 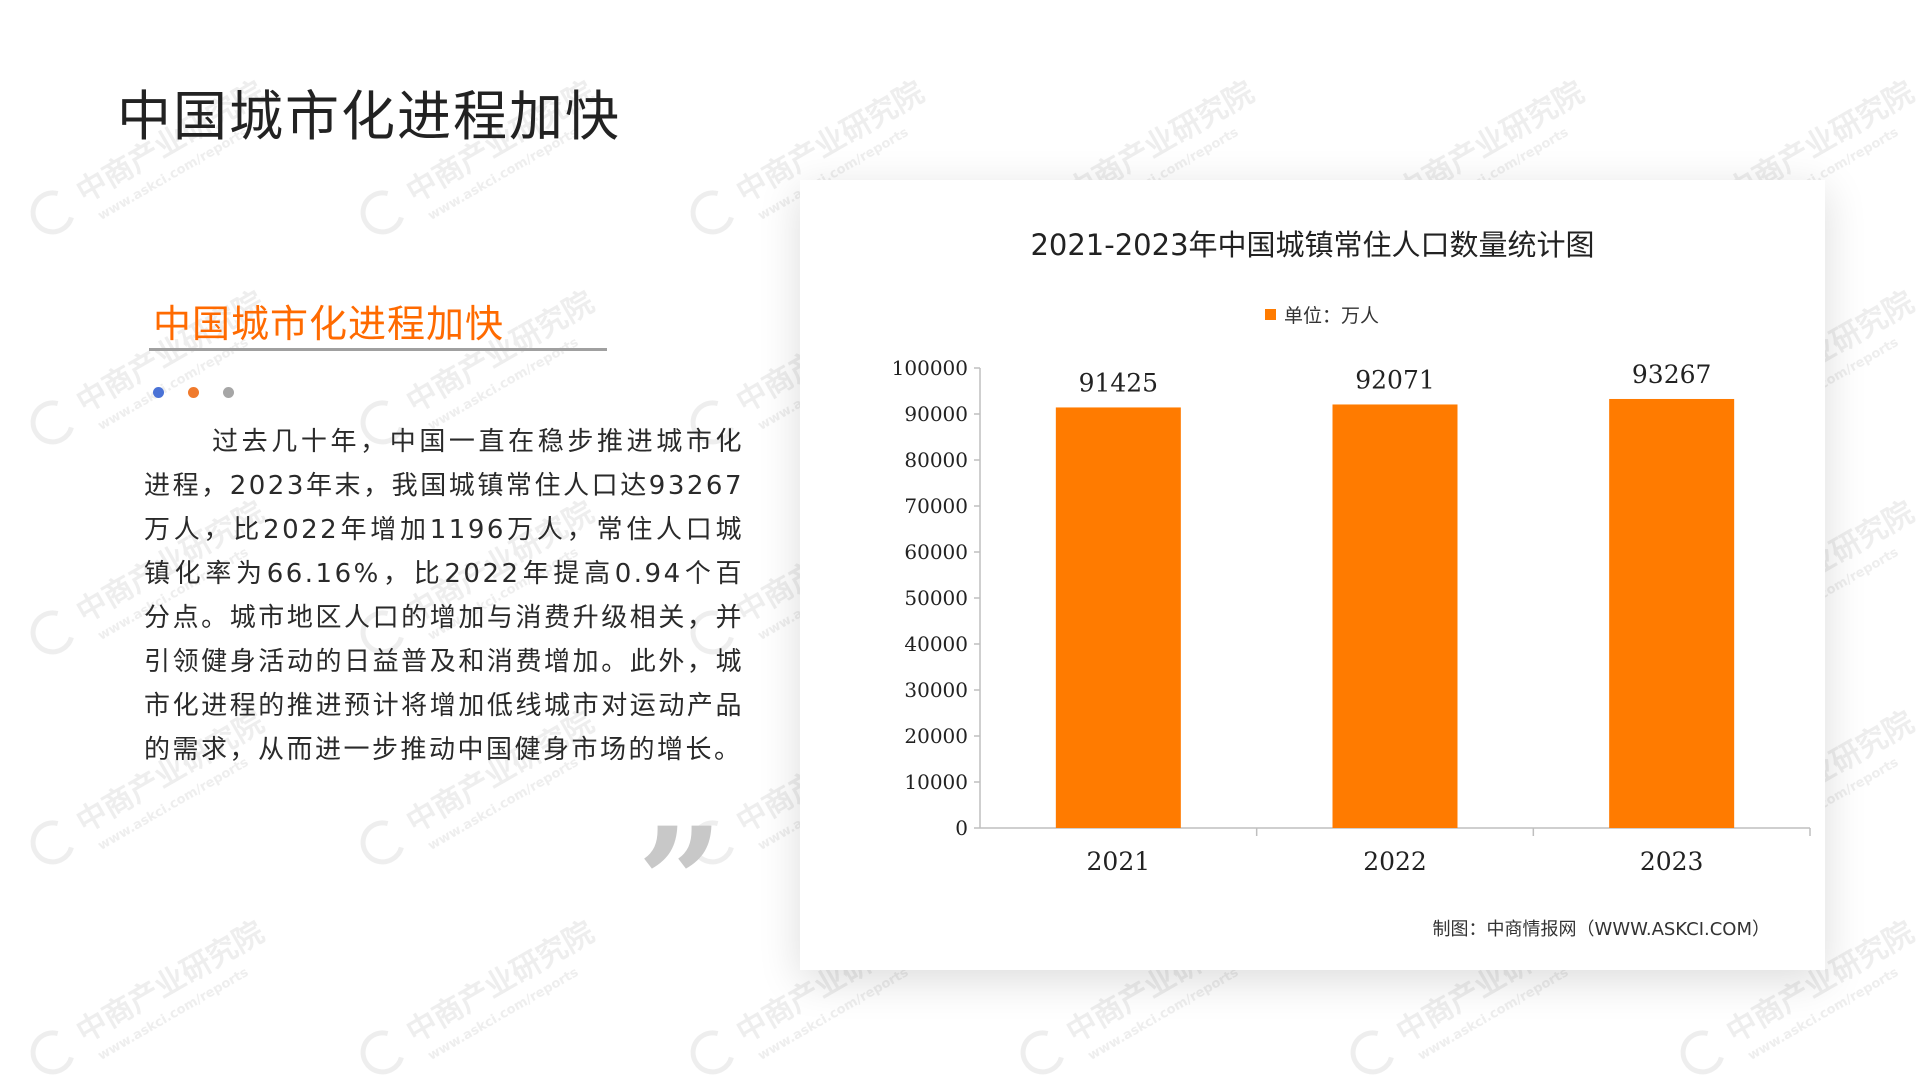 I want to click on section-title: 中国城市化进程加快, so click(x=329, y=324).